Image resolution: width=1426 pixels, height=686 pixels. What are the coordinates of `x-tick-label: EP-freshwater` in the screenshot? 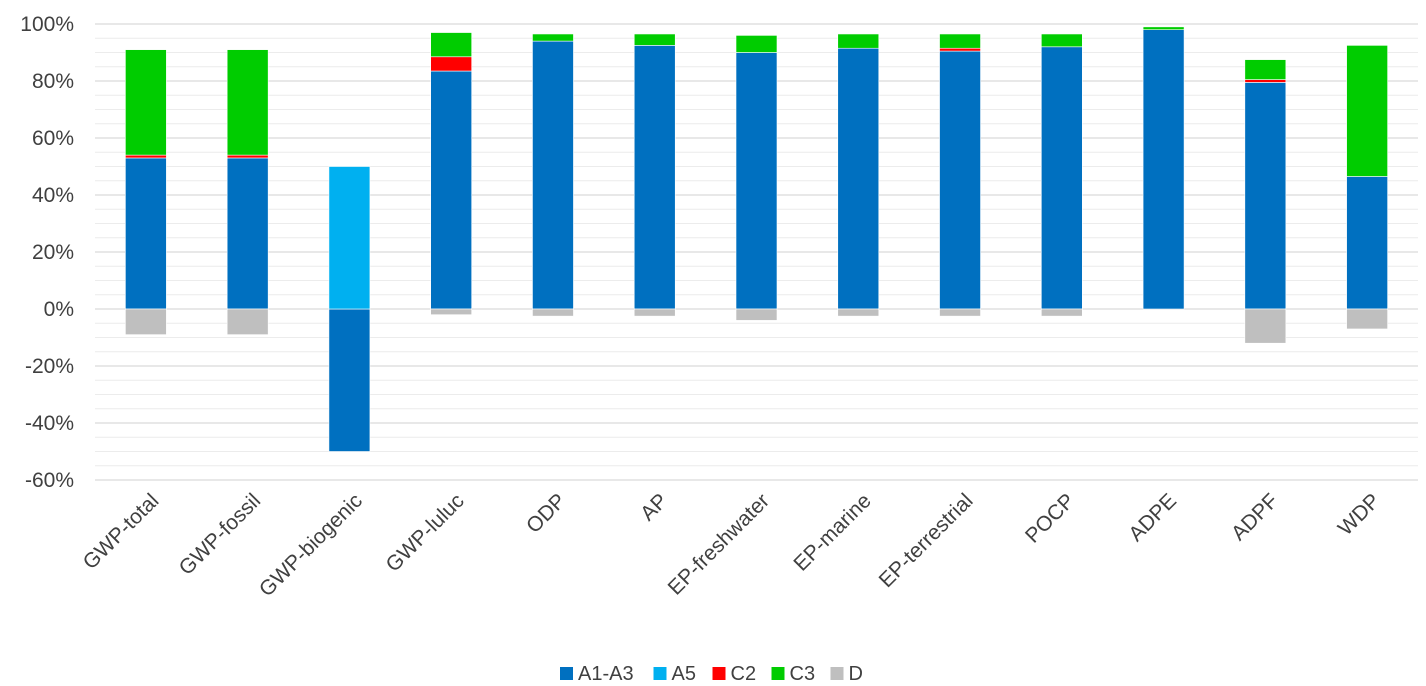 It's located at (719, 544).